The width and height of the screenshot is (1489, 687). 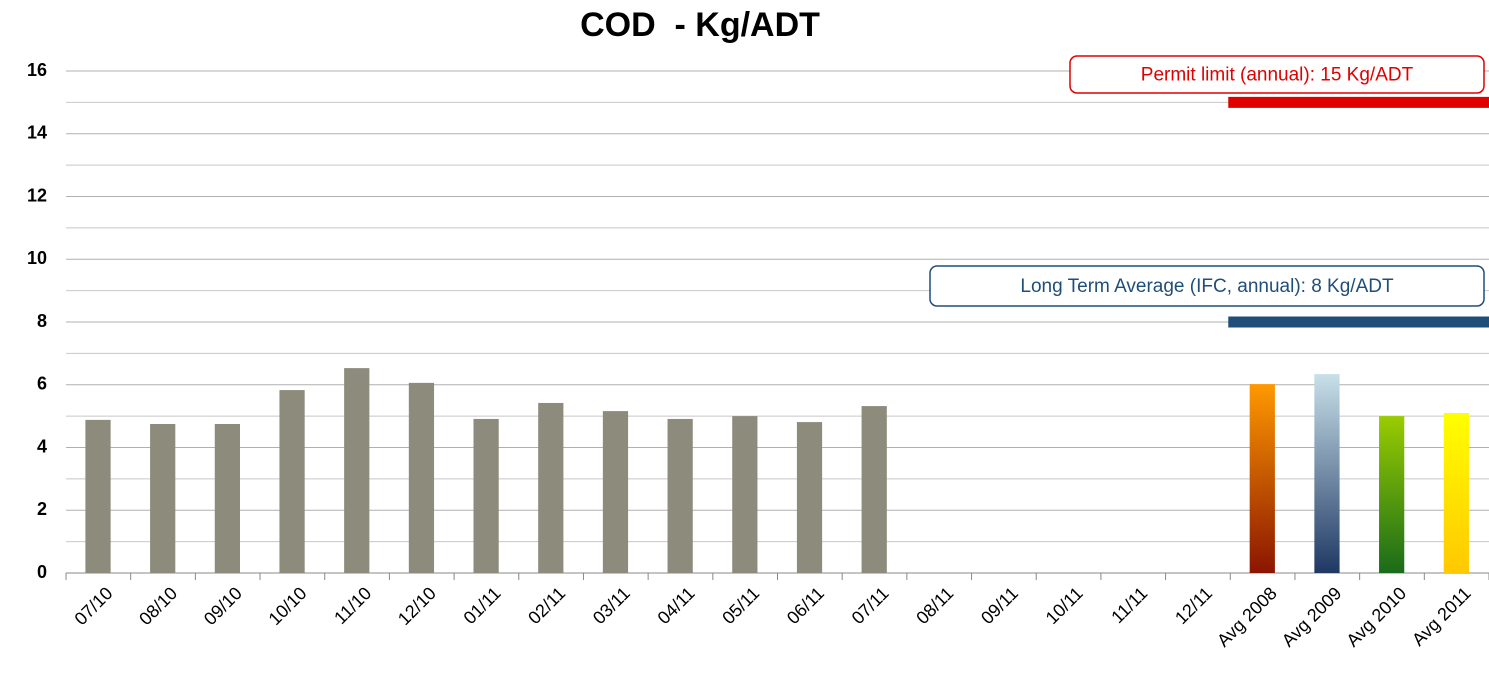 I want to click on x-tick-label: 02/11, so click(x=546, y=605).